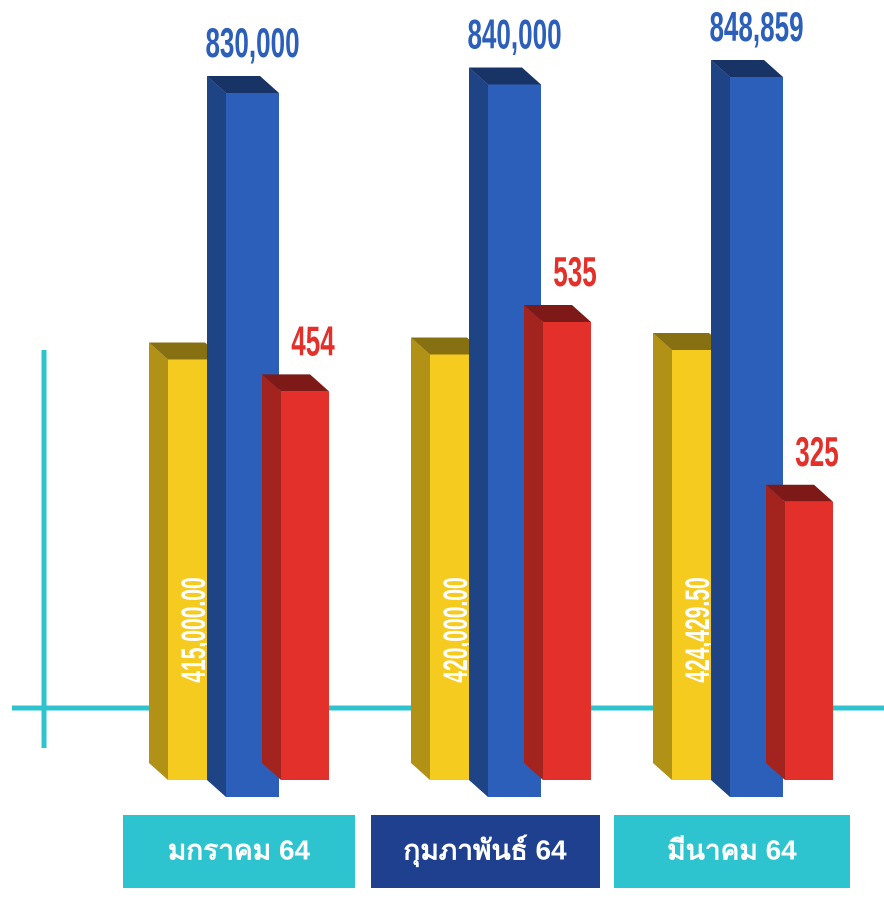 Image resolution: width=884 pixels, height=917 pixels. I want to click on data-label: 454, so click(313, 341).